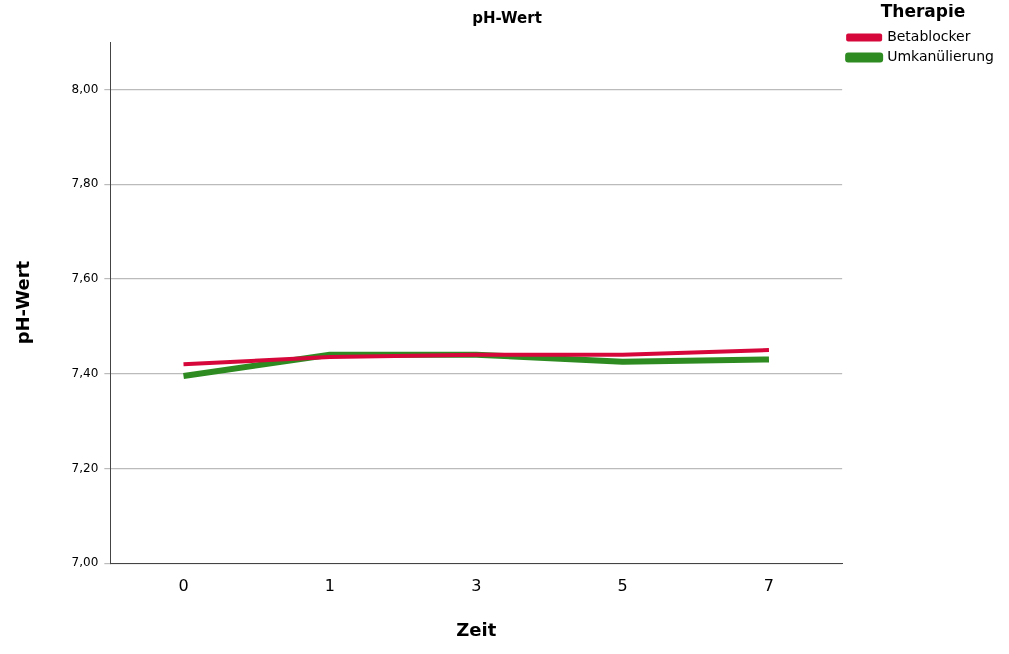  What do you see at coordinates (929, 36) in the screenshot?
I see `legend-label: Betablocker` at bounding box center [929, 36].